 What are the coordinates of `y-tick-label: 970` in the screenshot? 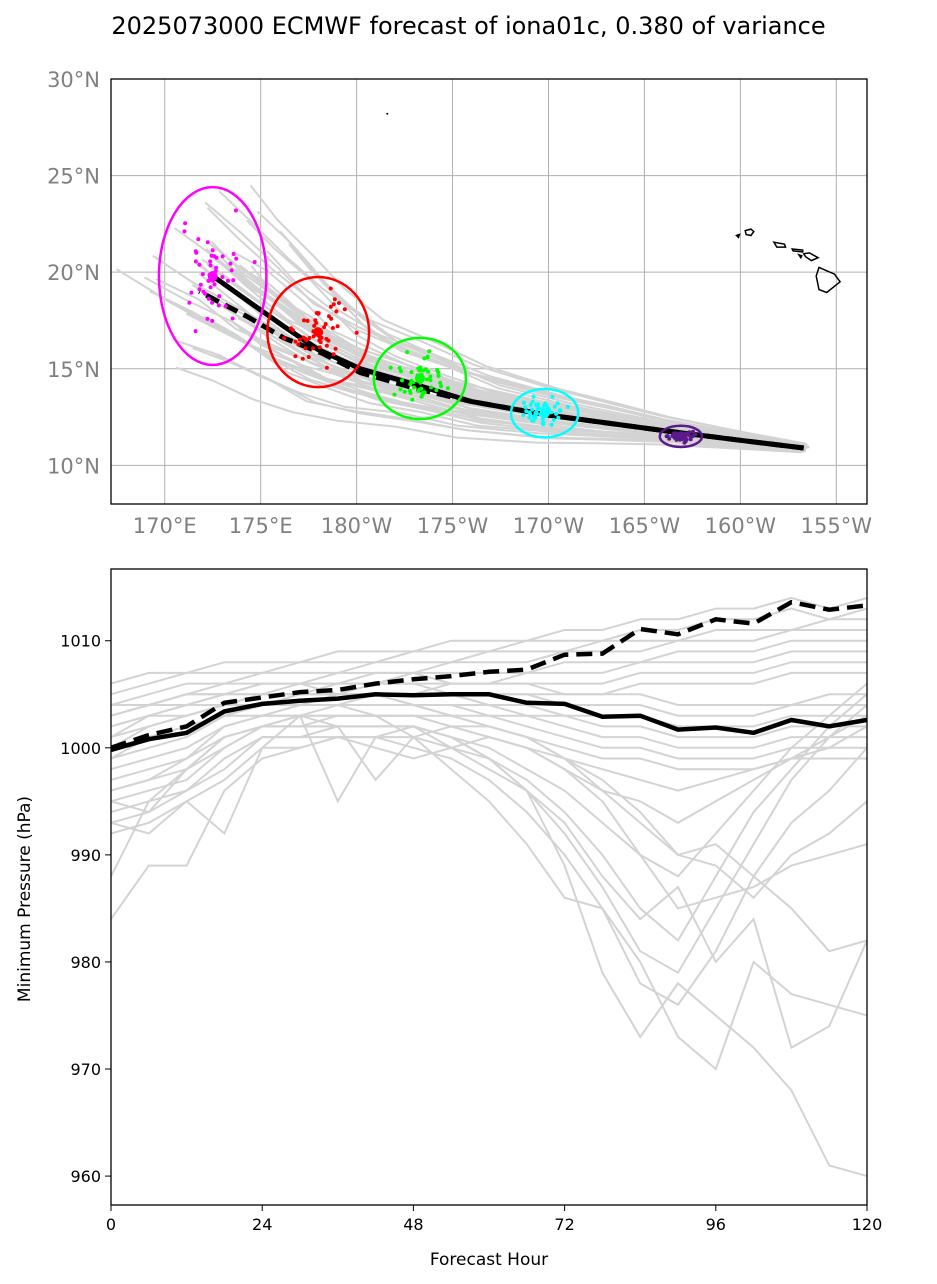 It's located at (85, 1069).